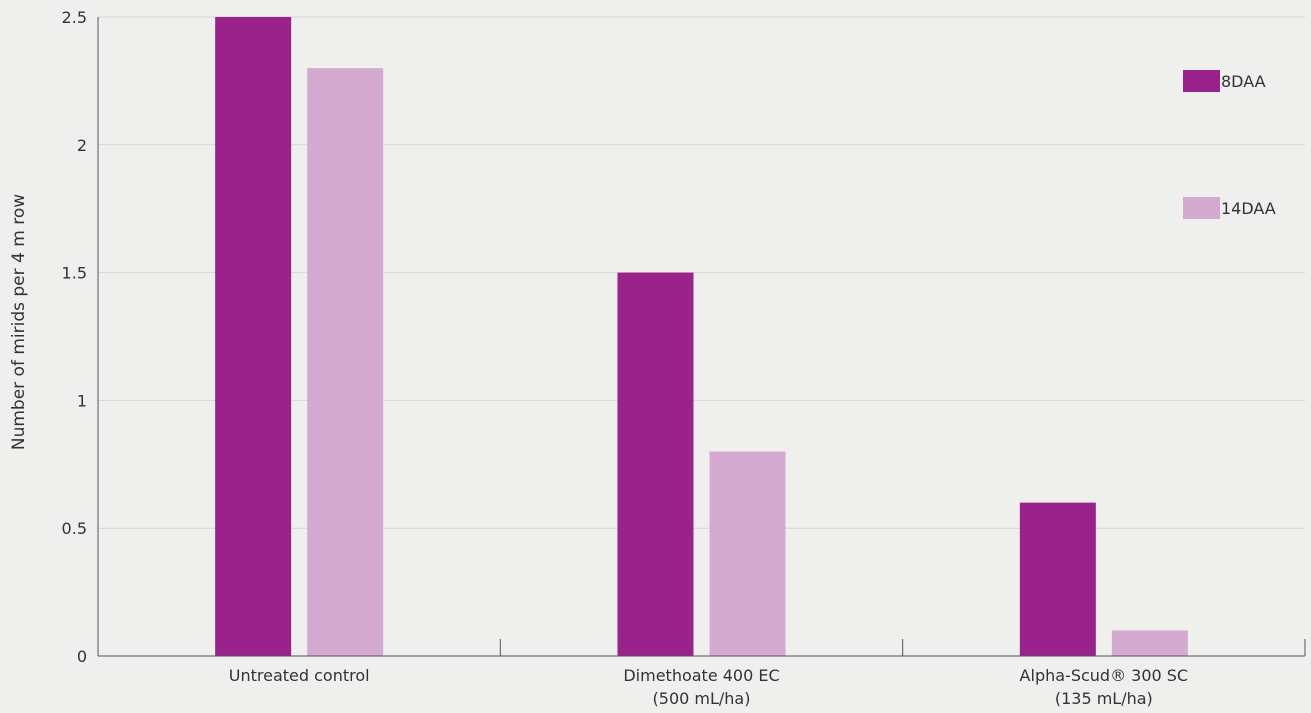  Describe the element at coordinates (82, 400) in the screenshot. I see `y-tick-label: 1` at that location.